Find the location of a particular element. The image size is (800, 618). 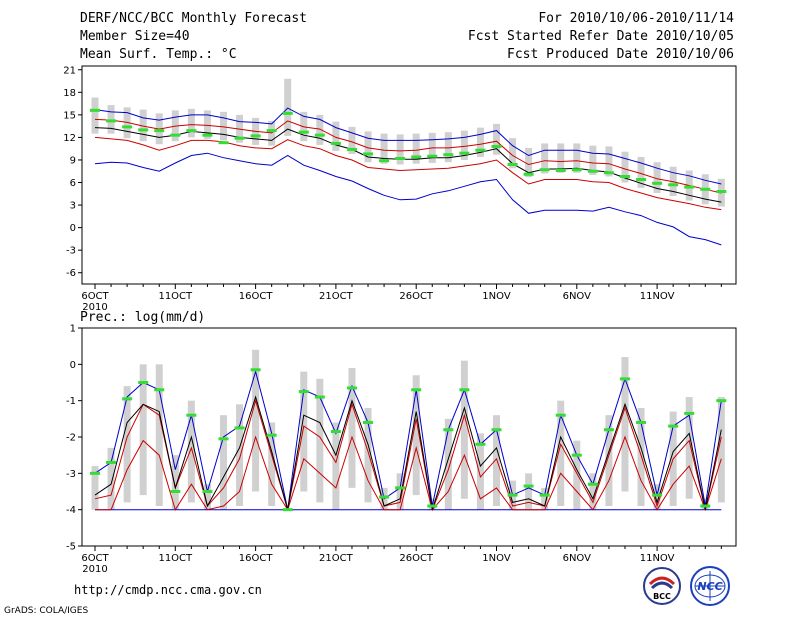

precip-panel-title: Prec.: log(mm/d) is located at coordinates (143, 317).